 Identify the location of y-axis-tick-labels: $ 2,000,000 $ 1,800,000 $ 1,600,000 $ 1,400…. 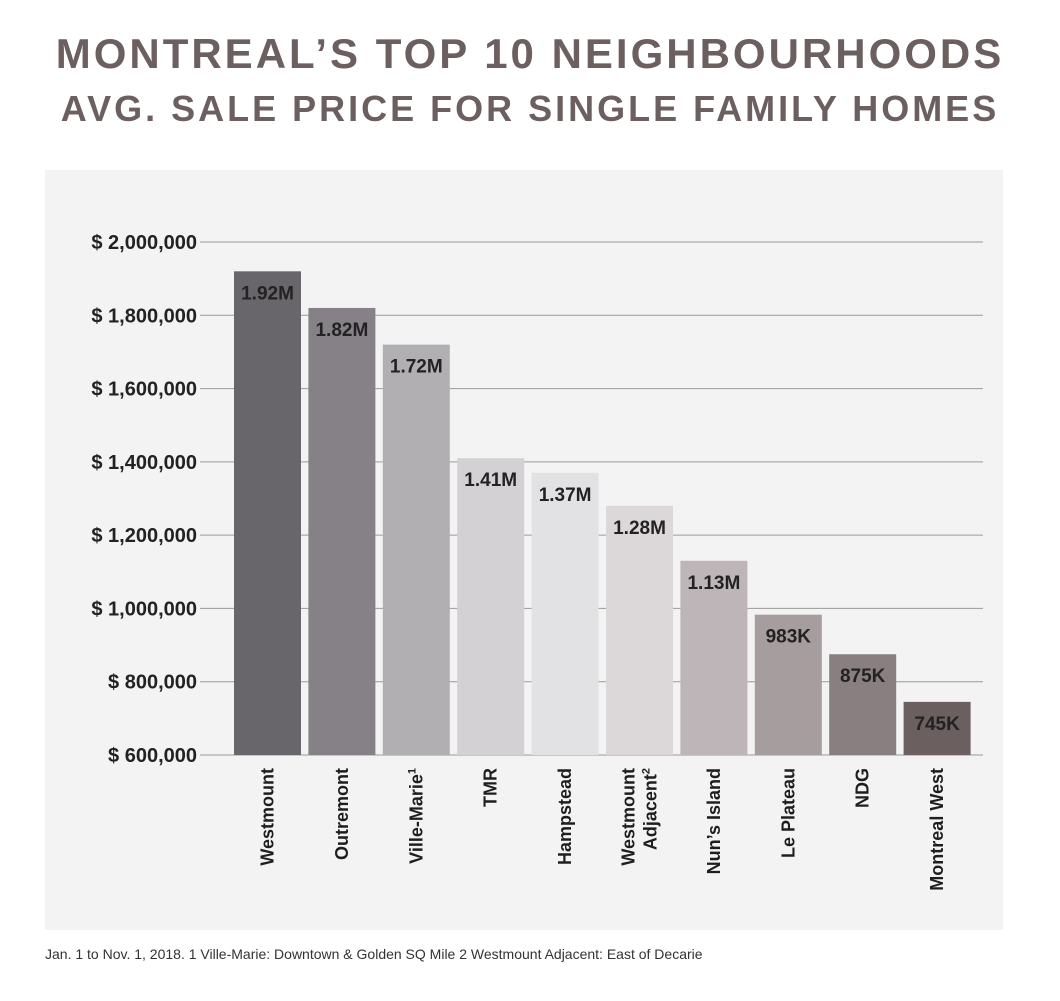
(144, 499).